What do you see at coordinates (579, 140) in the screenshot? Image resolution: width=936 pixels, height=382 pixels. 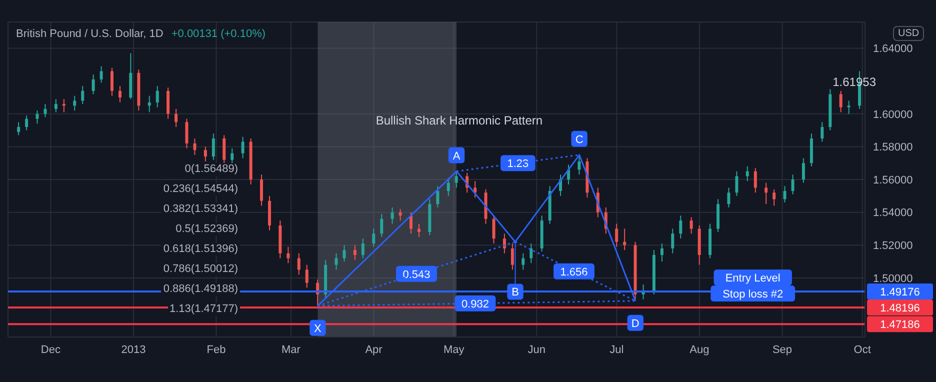 I see `annotation: C` at bounding box center [579, 140].